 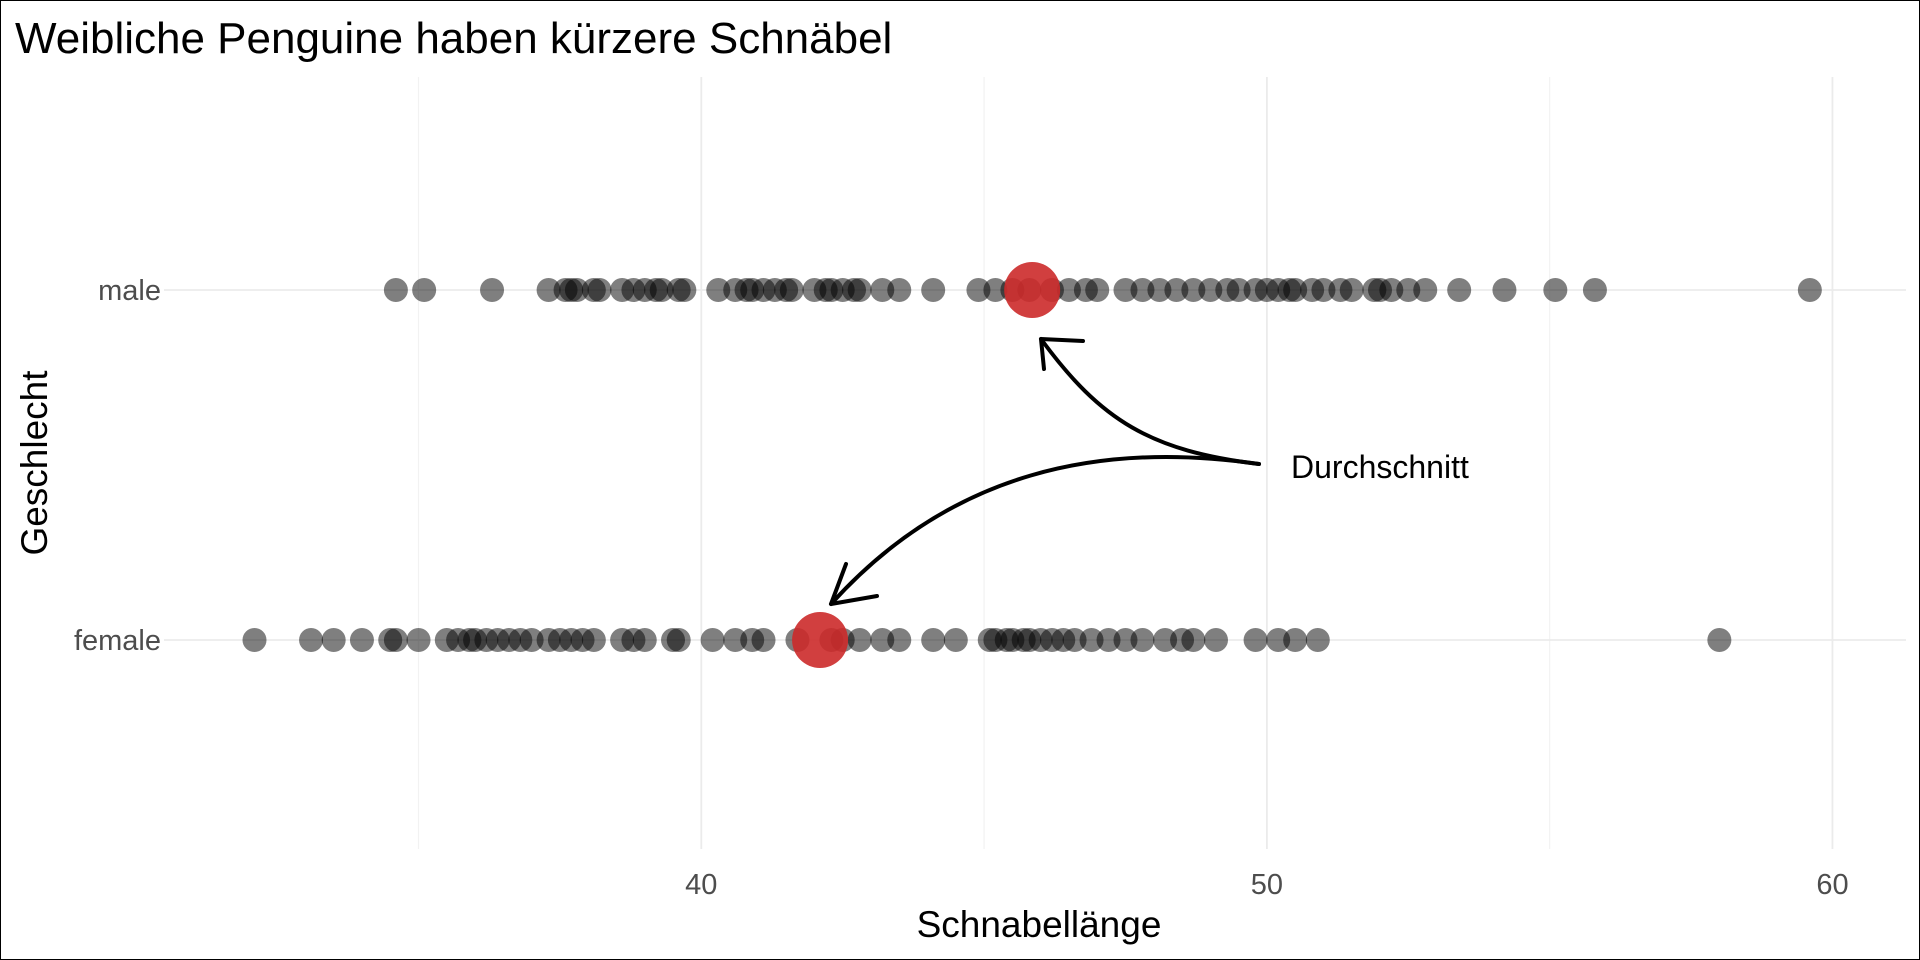 I want to click on annotation-arrows, so click(x=1045, y=471).